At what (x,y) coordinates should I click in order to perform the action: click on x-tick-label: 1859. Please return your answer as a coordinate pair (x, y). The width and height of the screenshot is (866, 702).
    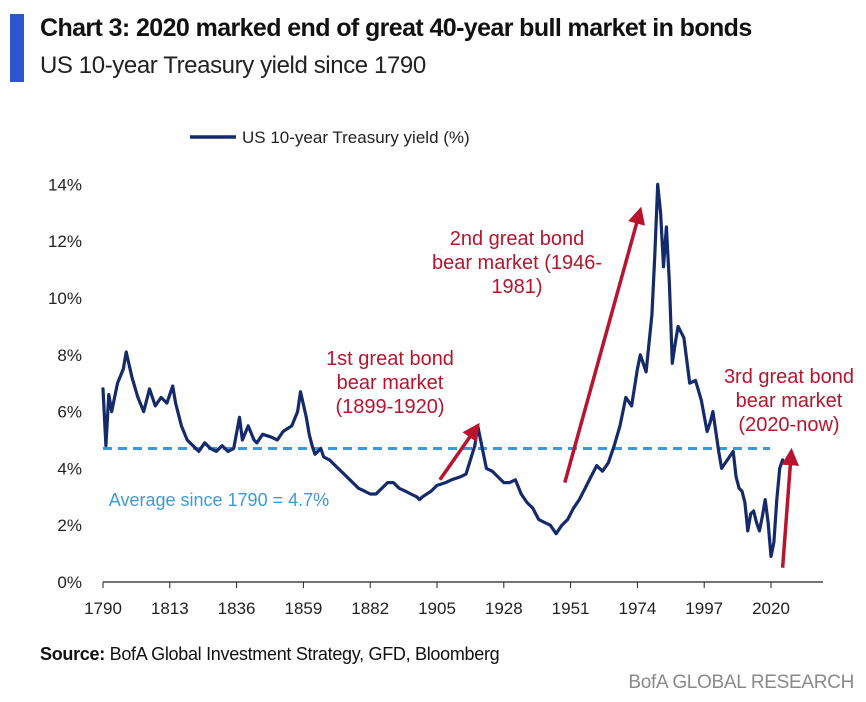
    Looking at the image, I should click on (303, 608).